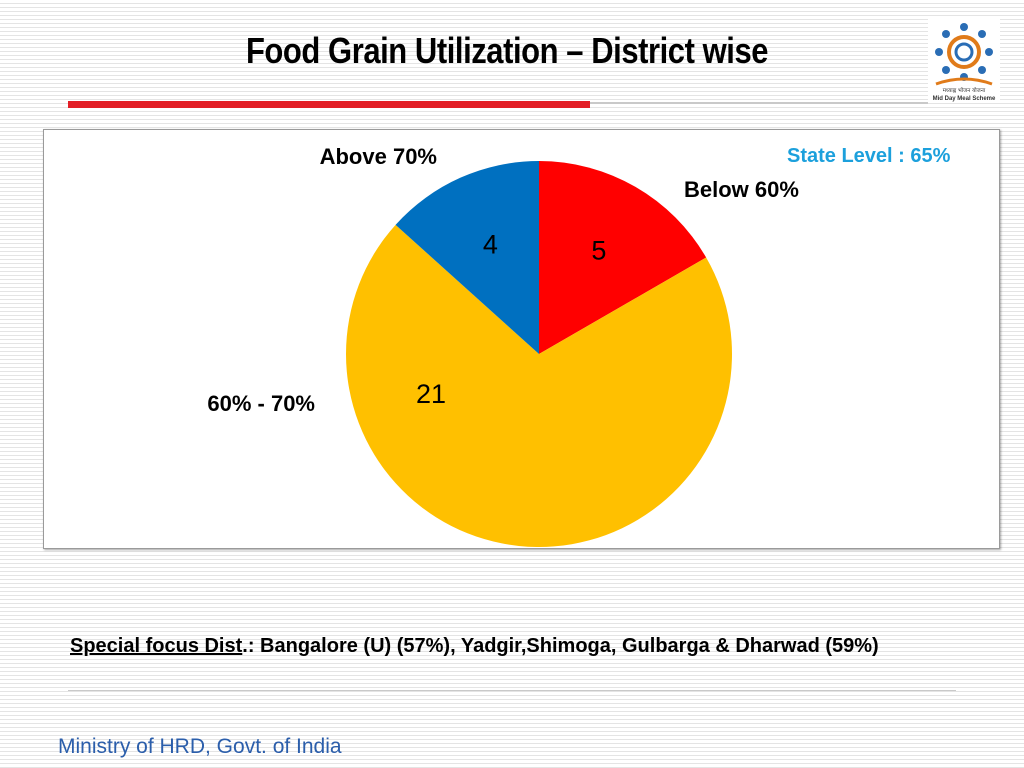  Describe the element at coordinates (431, 394) in the screenshot. I see `pie-value-label-1: 21` at that location.